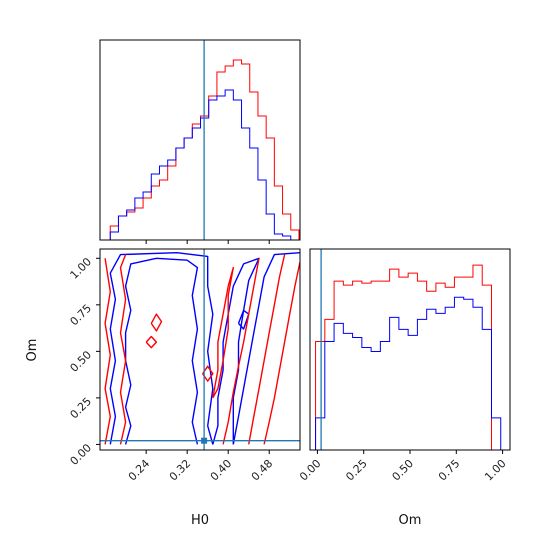 This screenshot has width=550, height=550. I want to click on contour-truth-marker, so click(204, 440).